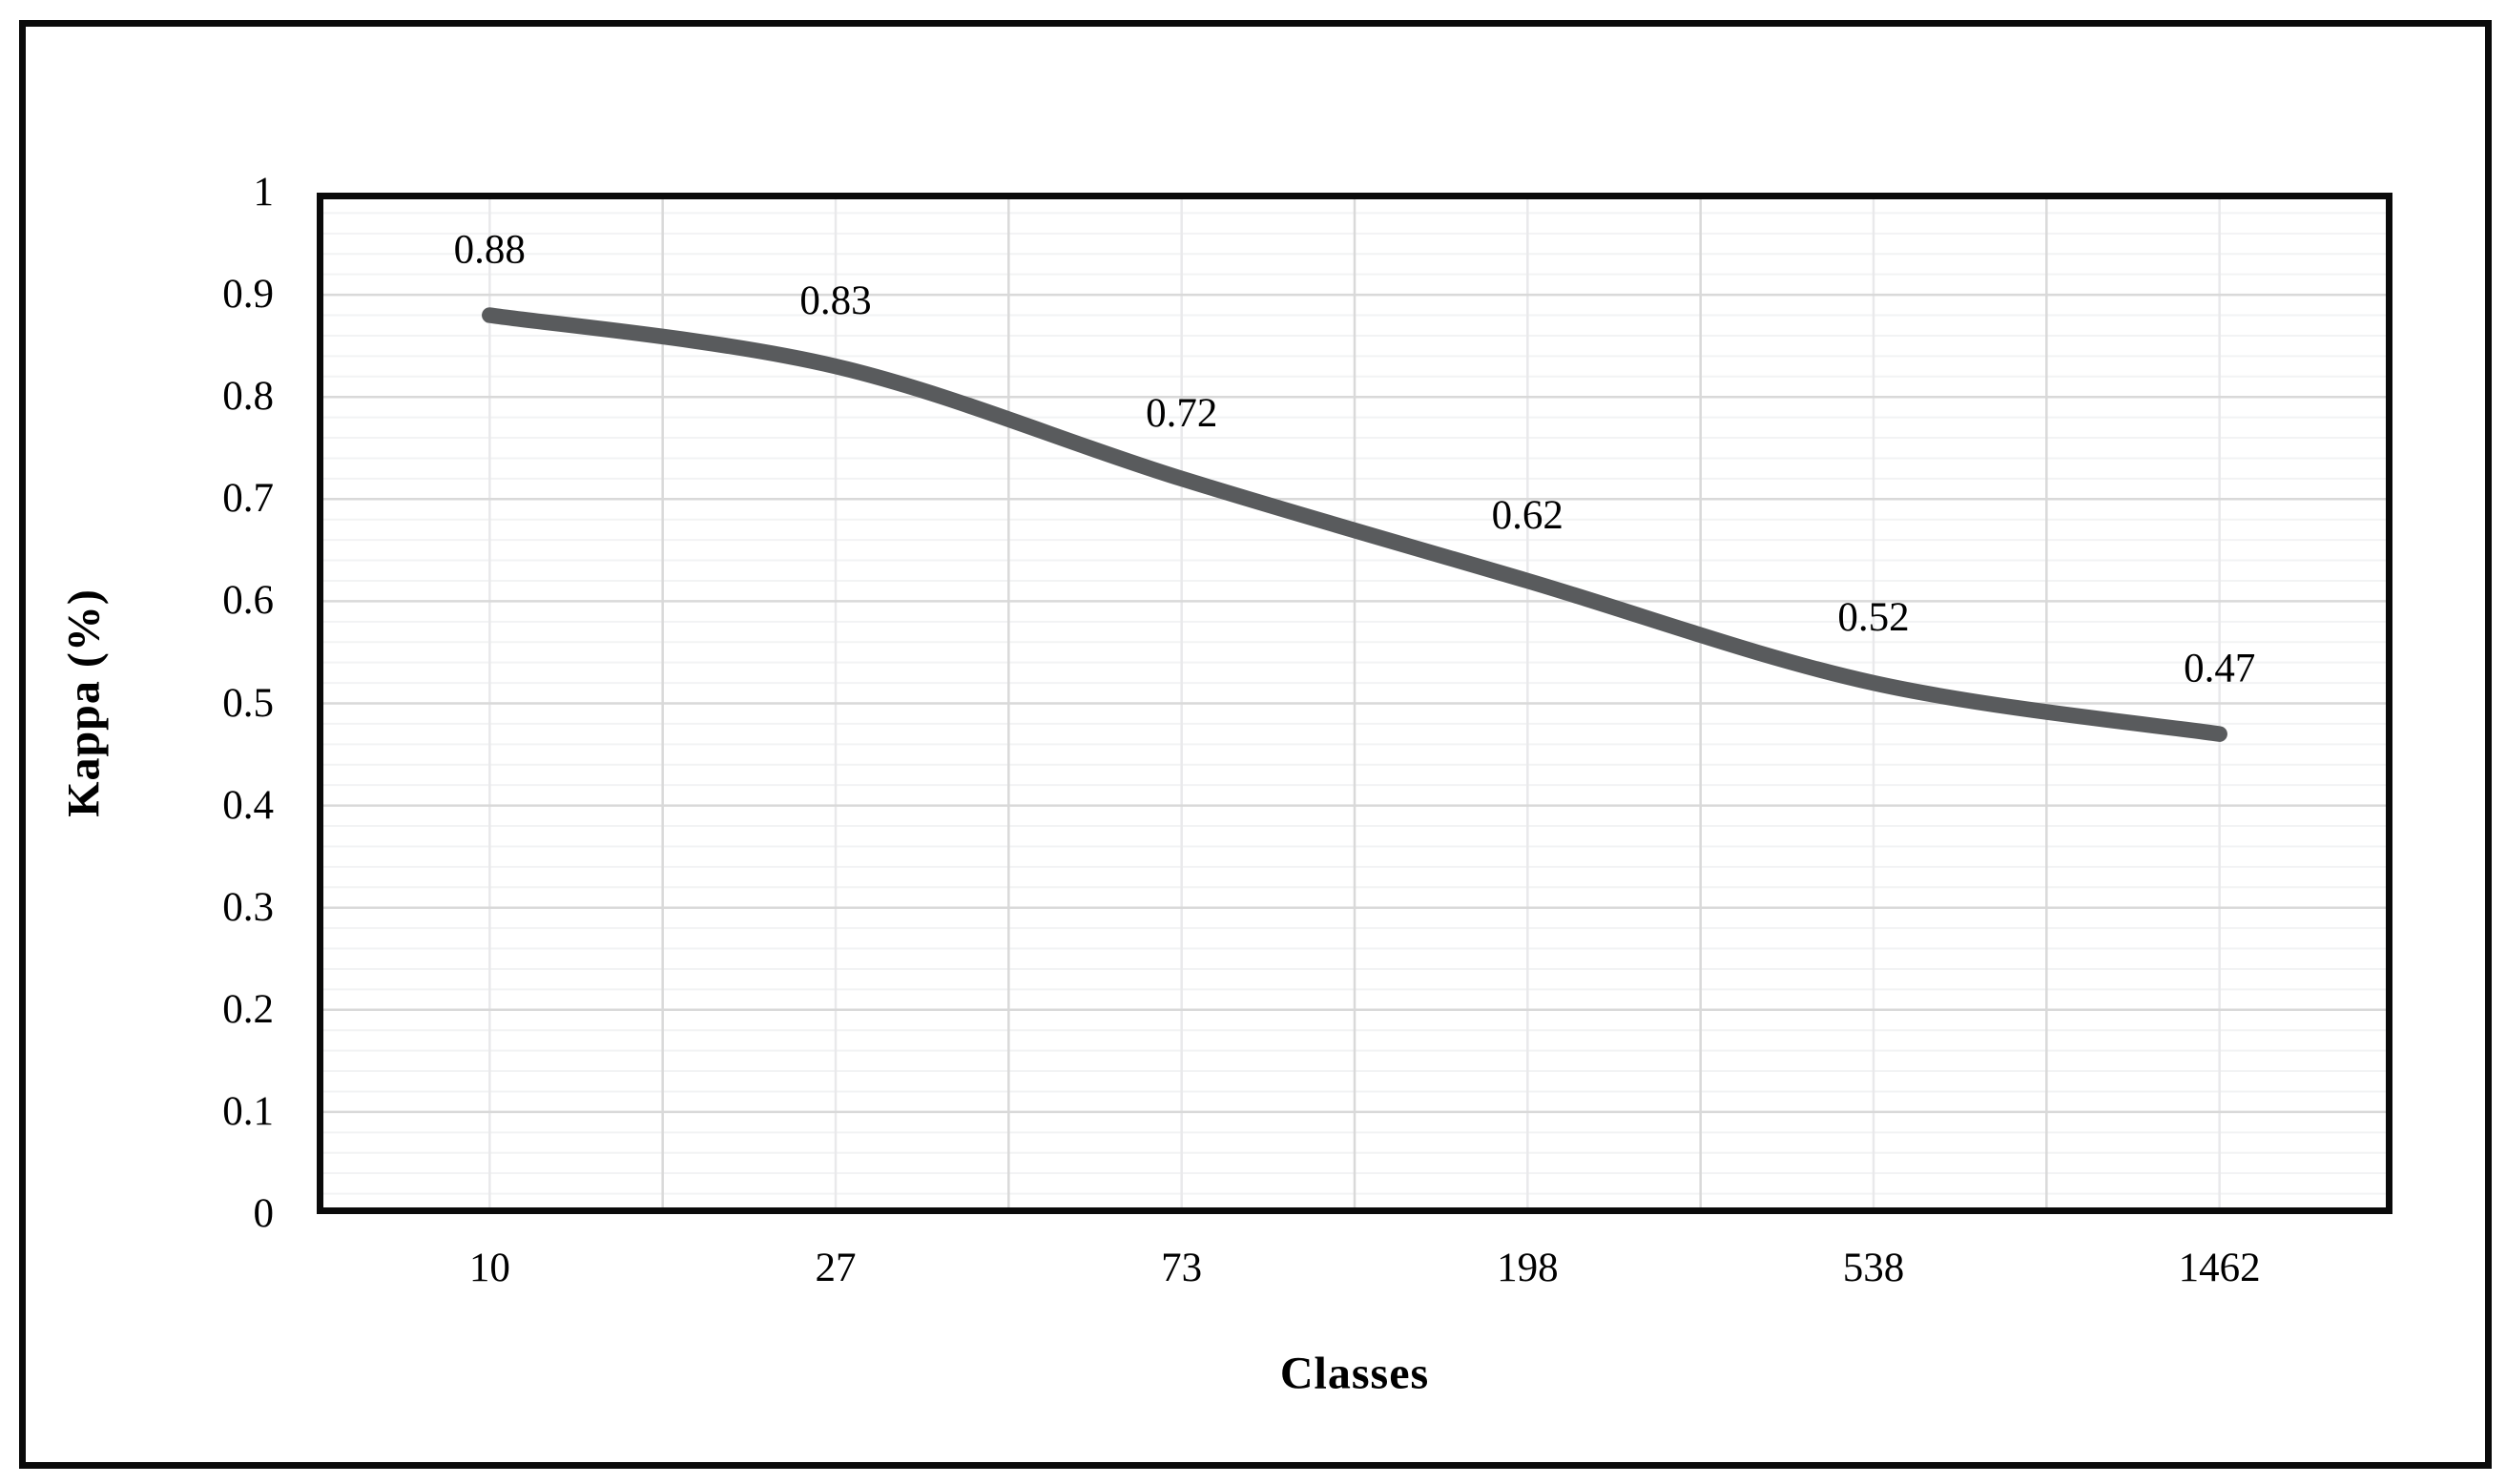  I want to click on y-tick-label: 0.5, so click(248, 703).